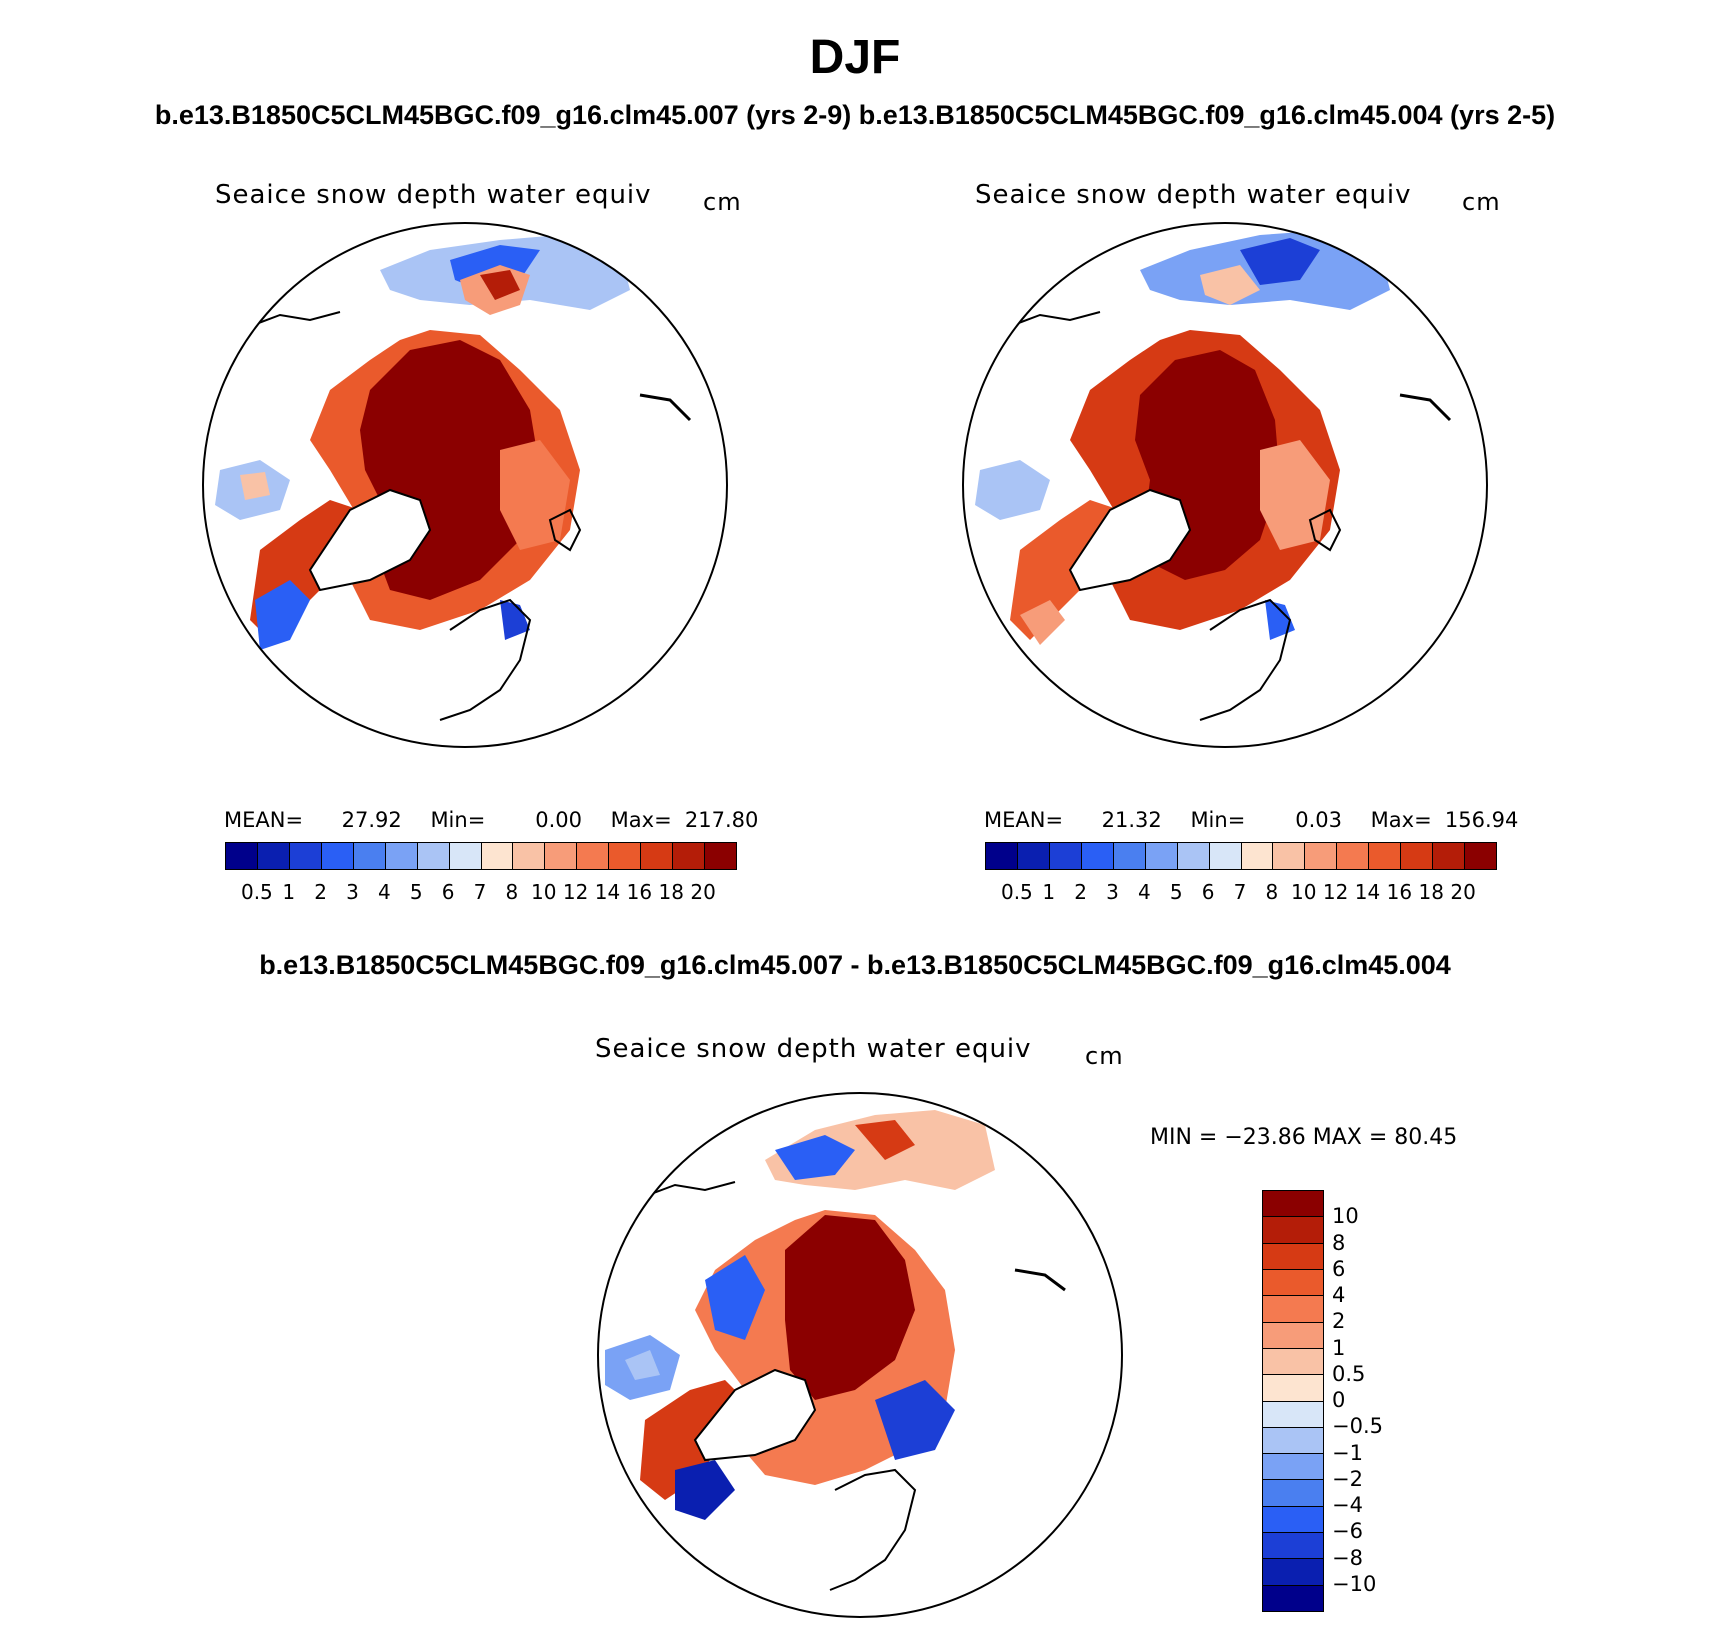 Image resolution: width=1710 pixels, height=1630 pixels. What do you see at coordinates (722, 202) in the screenshot?
I see `panel-a-units: cm` at bounding box center [722, 202].